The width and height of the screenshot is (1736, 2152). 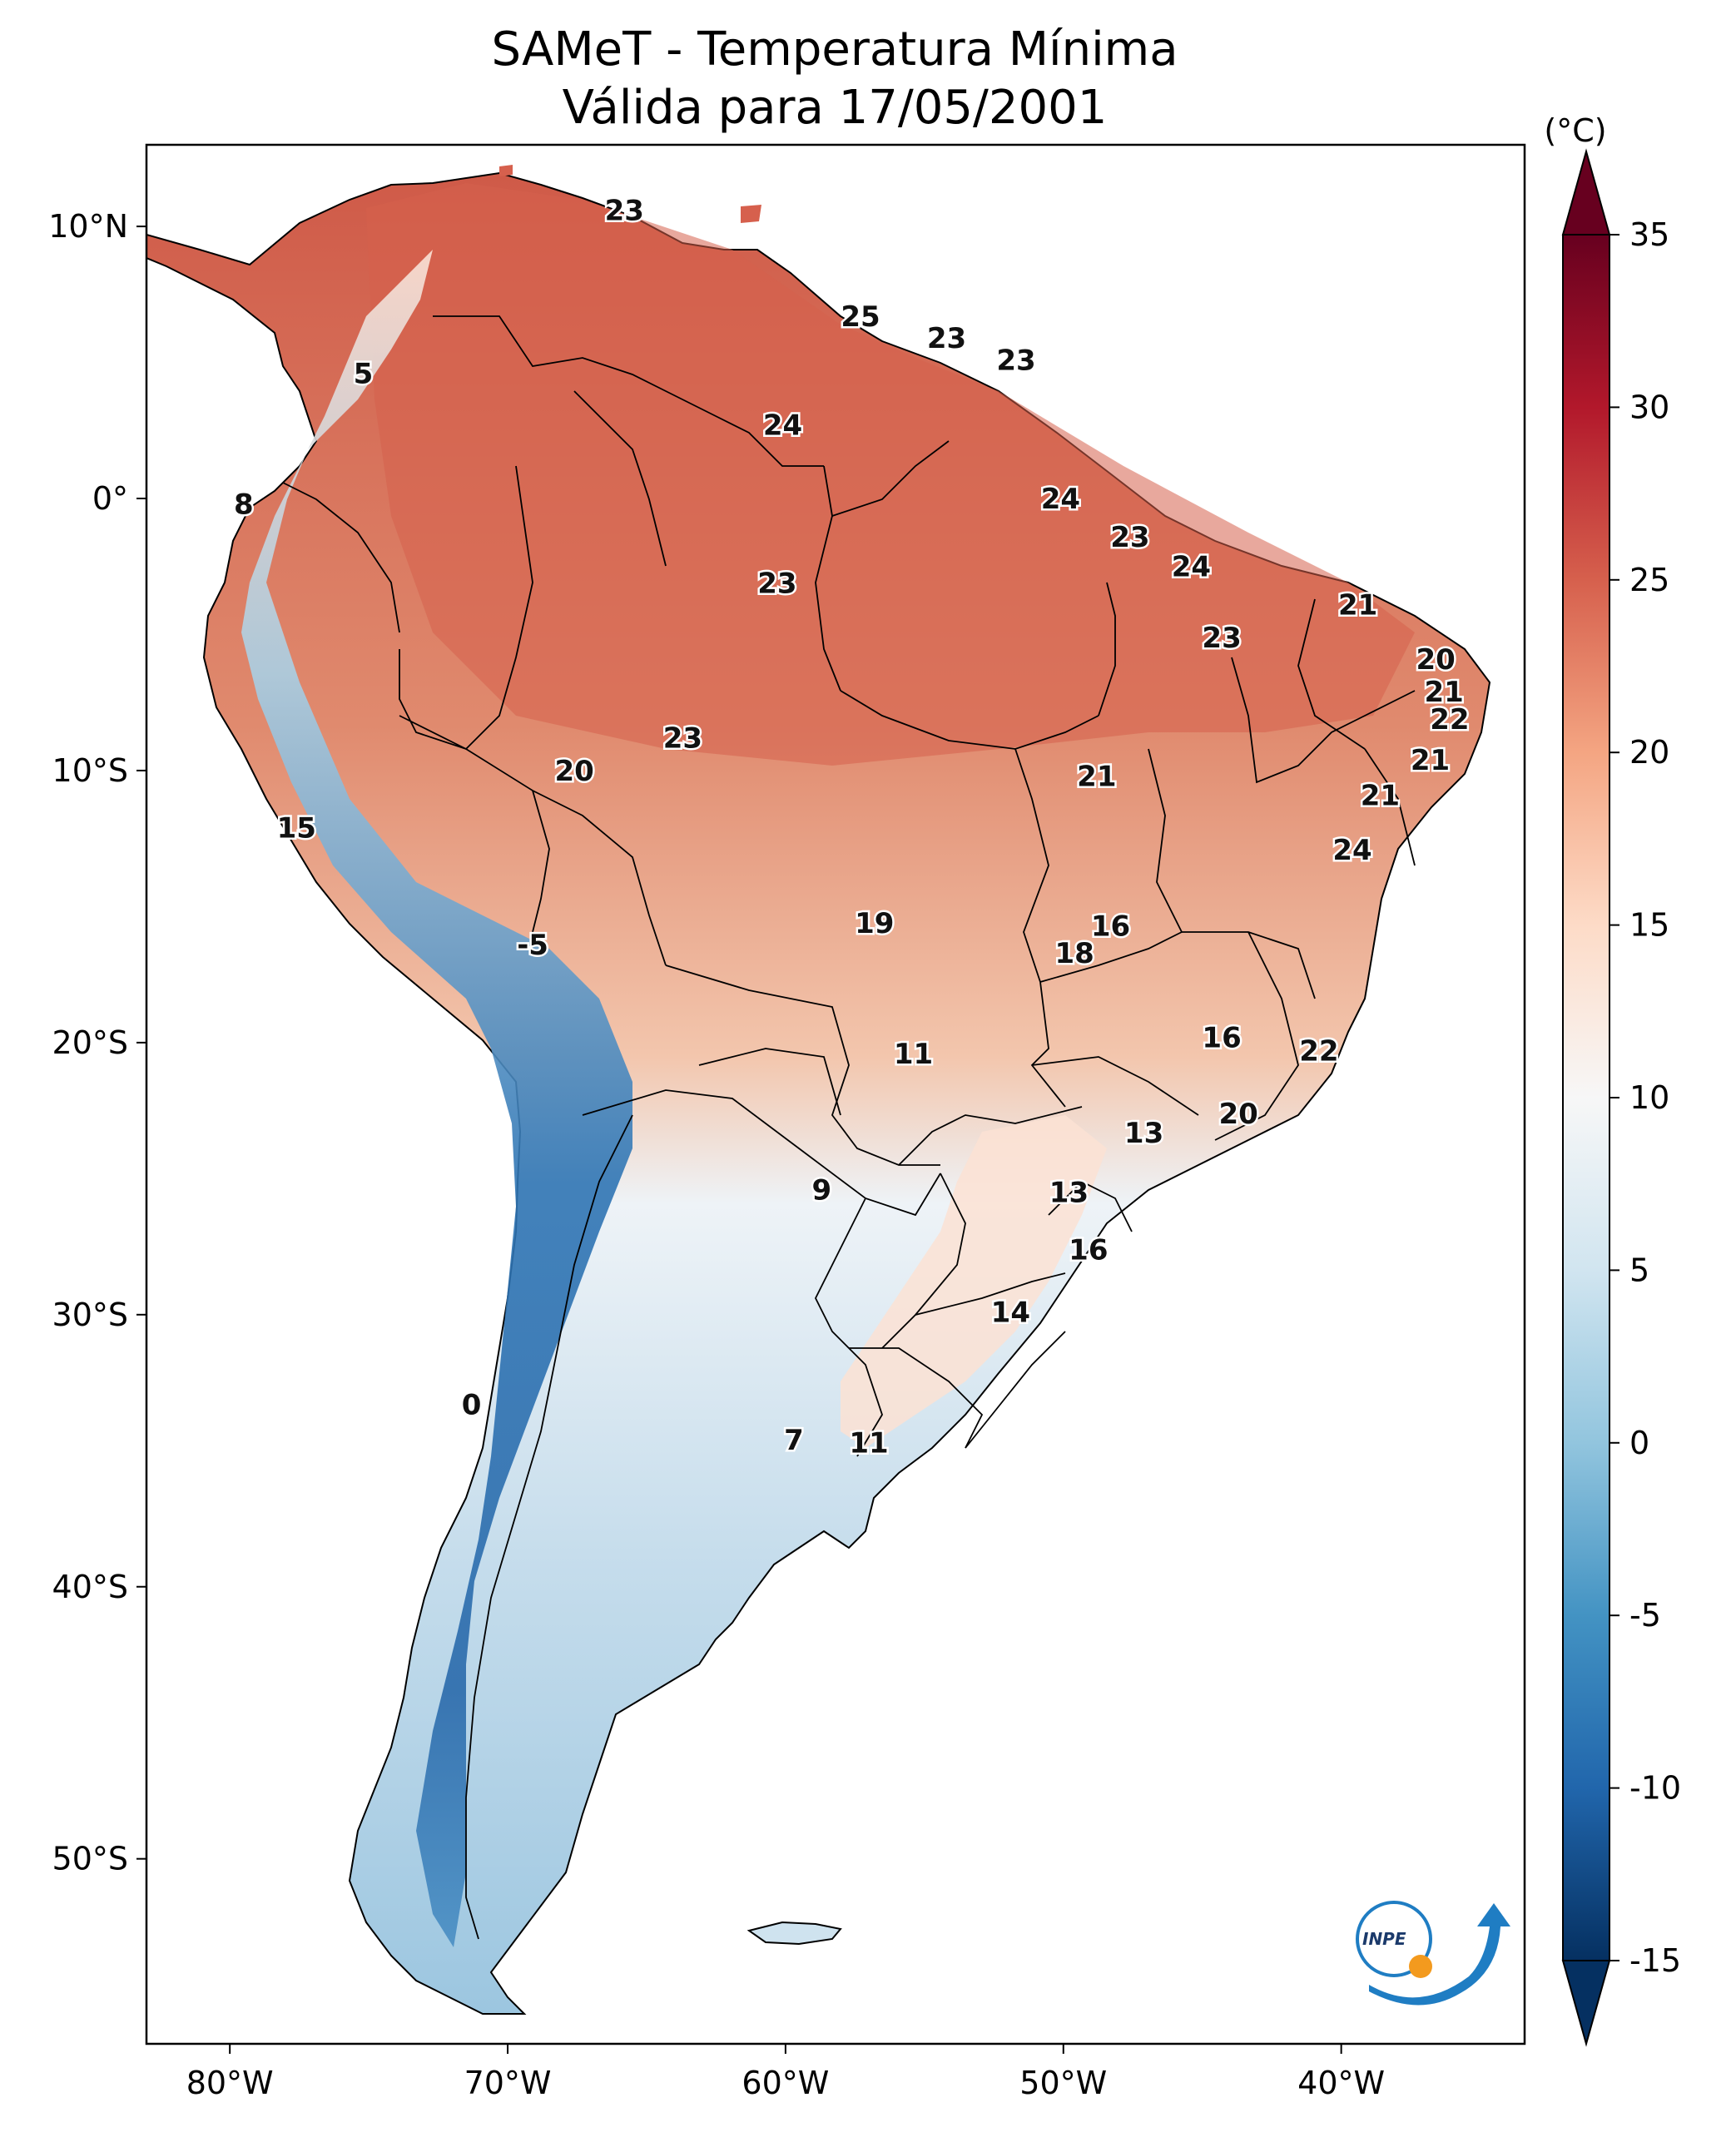 I want to click on station-value-label: -5, so click(x=532, y=945).